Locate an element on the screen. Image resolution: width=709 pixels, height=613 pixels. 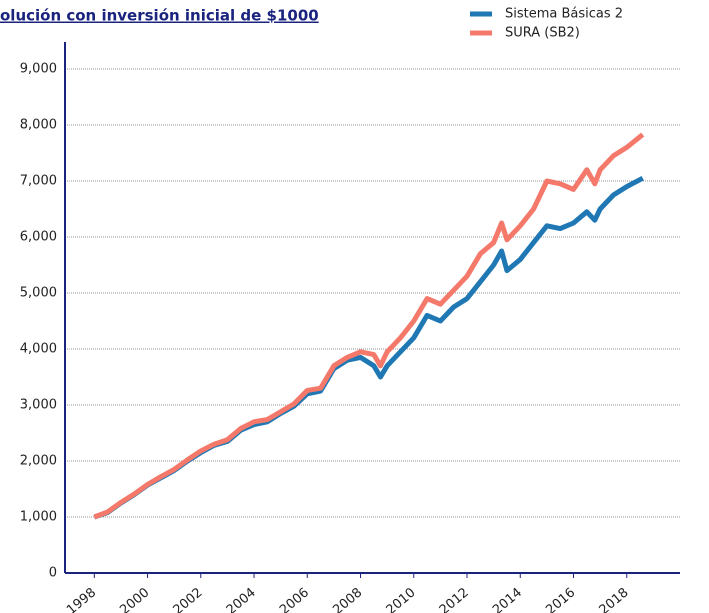
x-tick-label: 2018 is located at coordinates (614, 599).